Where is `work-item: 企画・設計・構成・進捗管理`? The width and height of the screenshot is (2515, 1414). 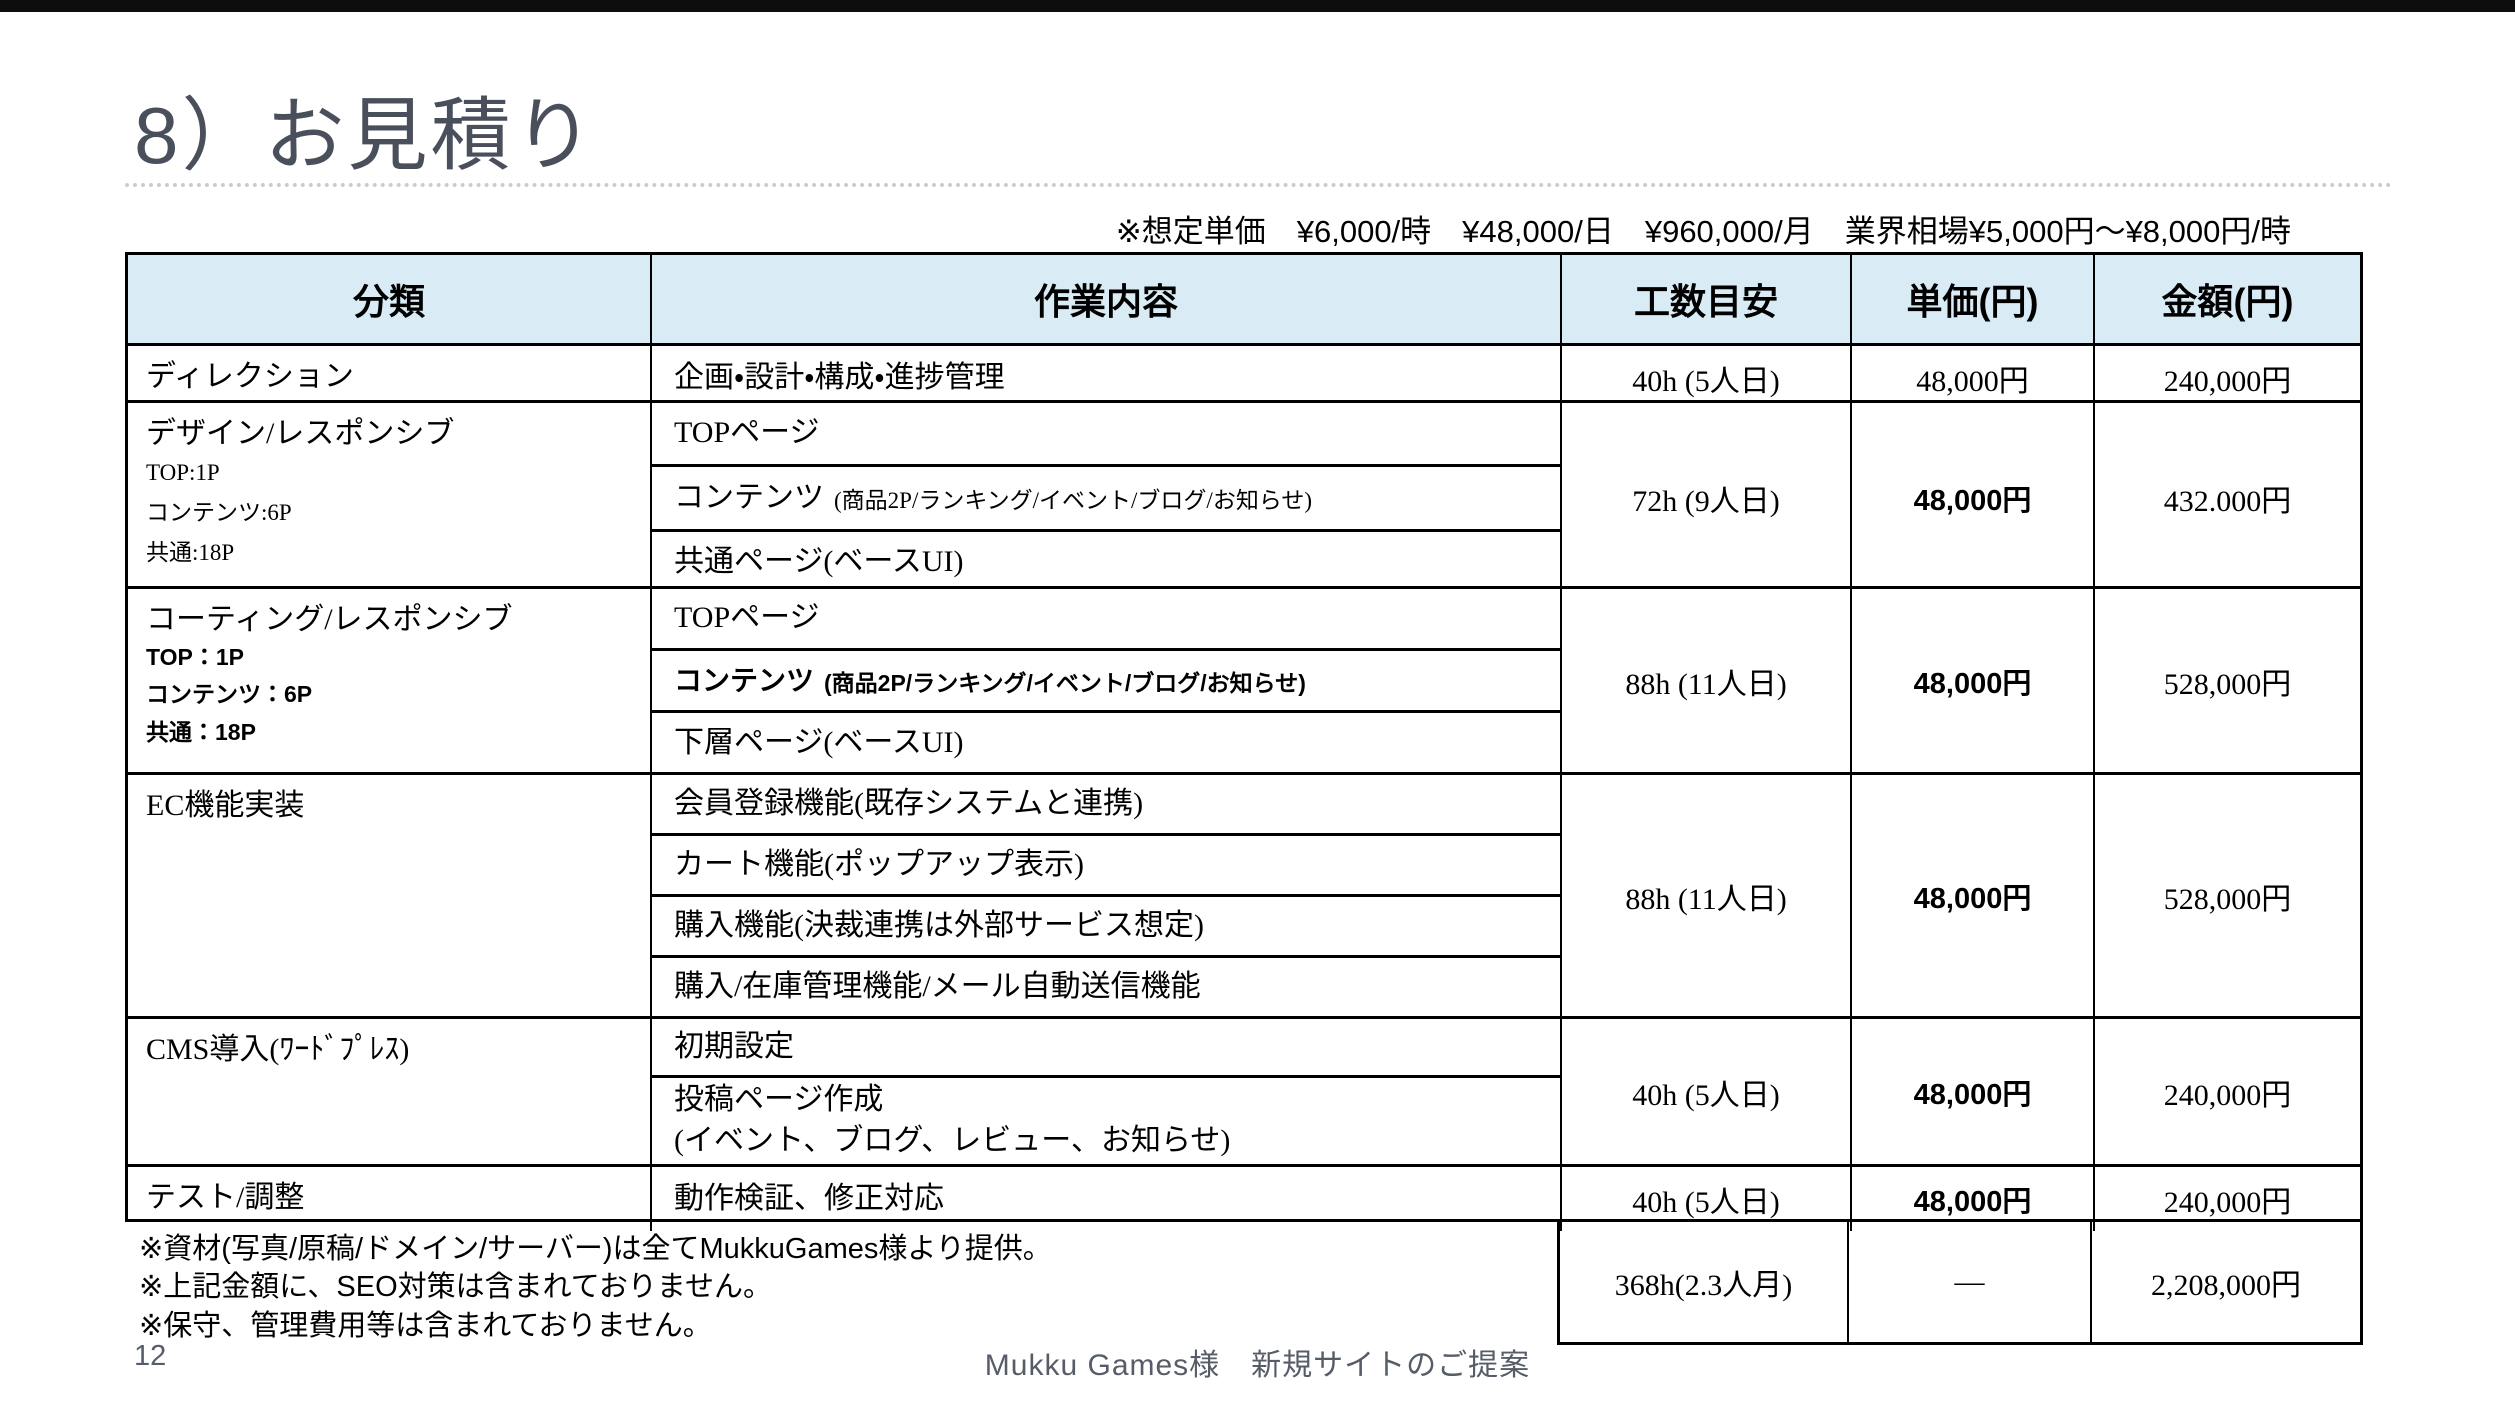 work-item: 企画・設計・構成・進捗管理 is located at coordinates (1106, 378).